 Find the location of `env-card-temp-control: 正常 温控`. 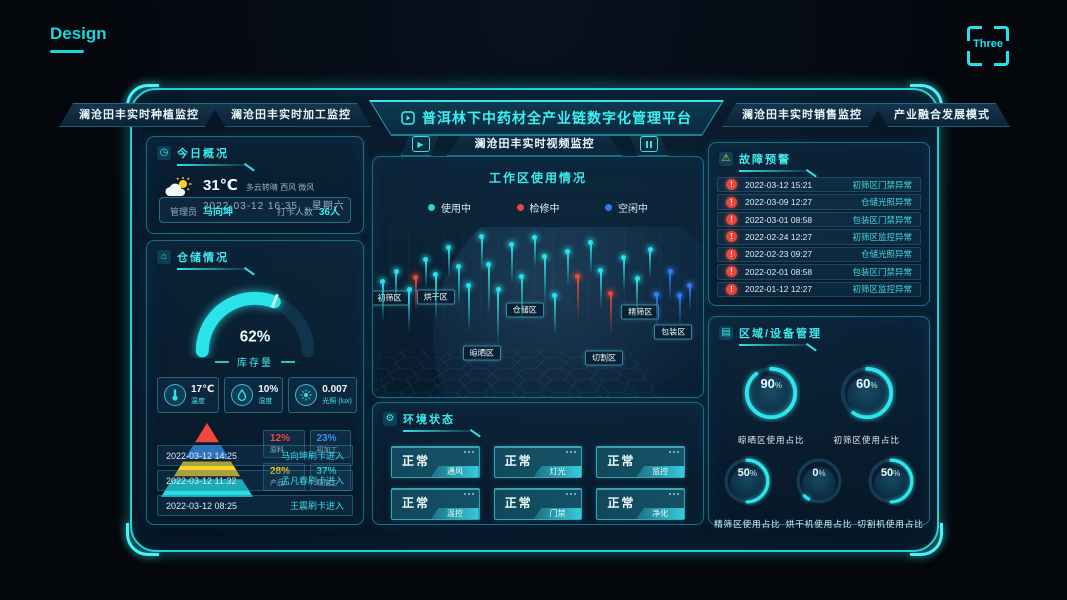

env-card-temp-control: 正常 温控 is located at coordinates (435, 504).